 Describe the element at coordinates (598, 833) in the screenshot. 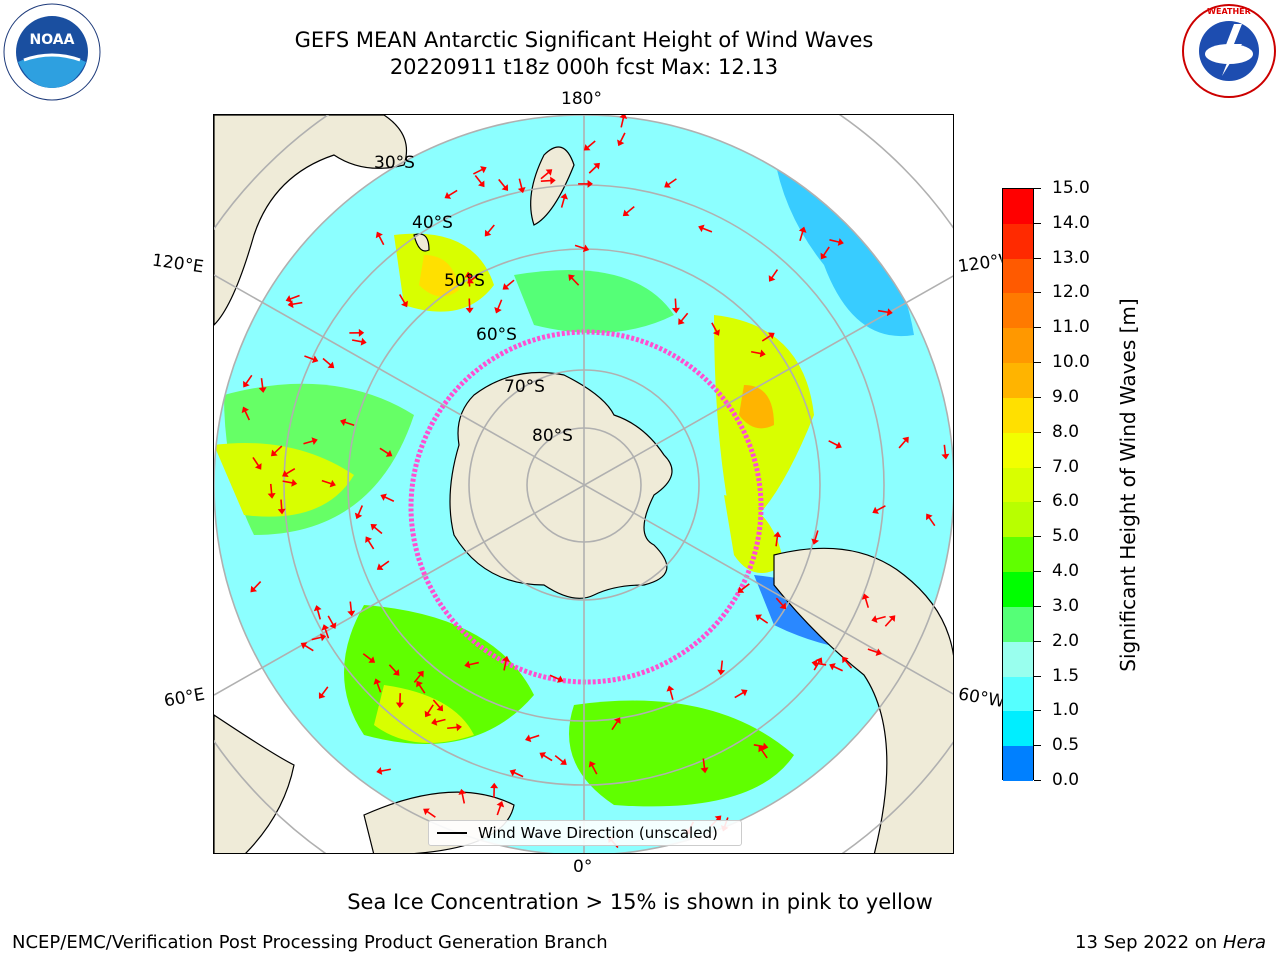

I see `legend-text: Wind Wave Direction (unscaled)` at that location.